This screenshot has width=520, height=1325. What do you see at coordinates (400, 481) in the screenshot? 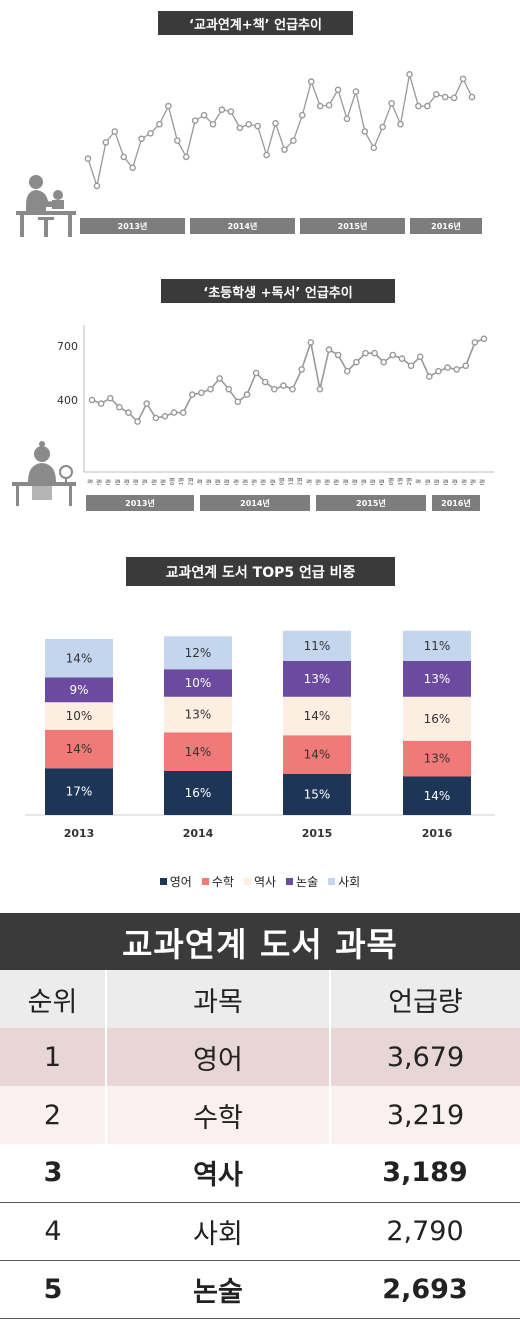
I see `x-tick-label: 11월` at bounding box center [400, 481].